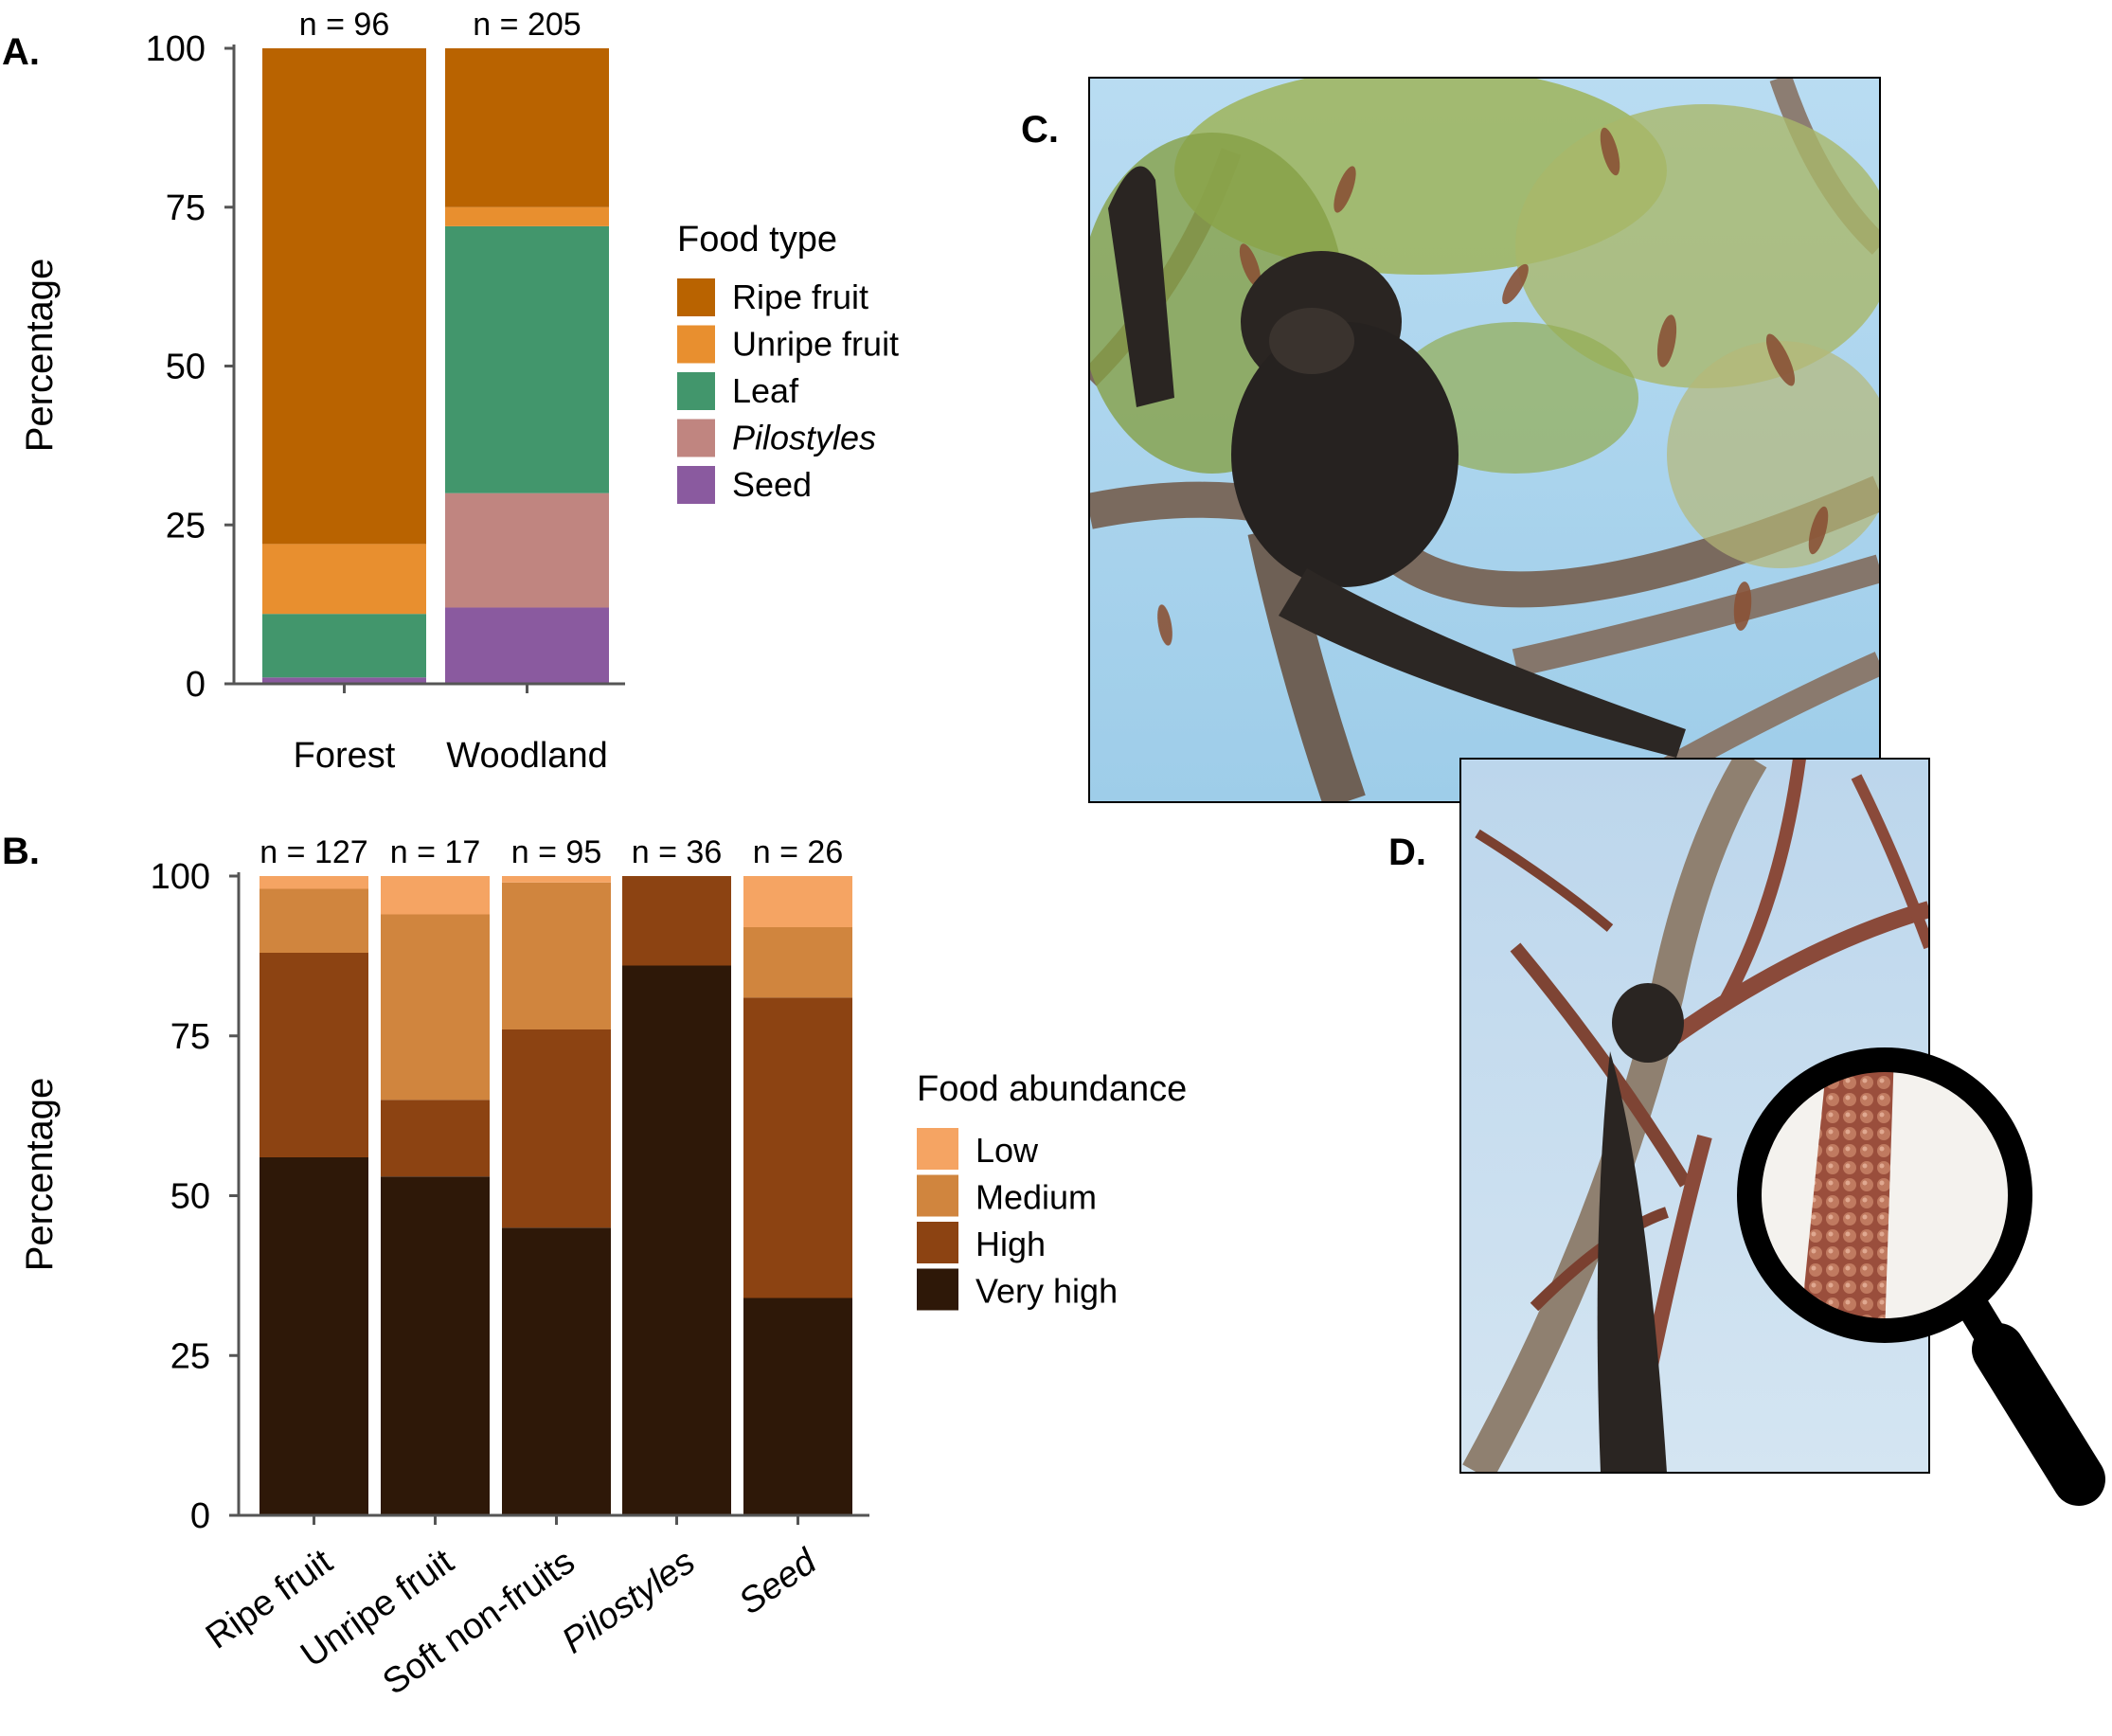 The height and width of the screenshot is (1736, 2112). I want to click on x-tick-label: Woodland, so click(527, 756).